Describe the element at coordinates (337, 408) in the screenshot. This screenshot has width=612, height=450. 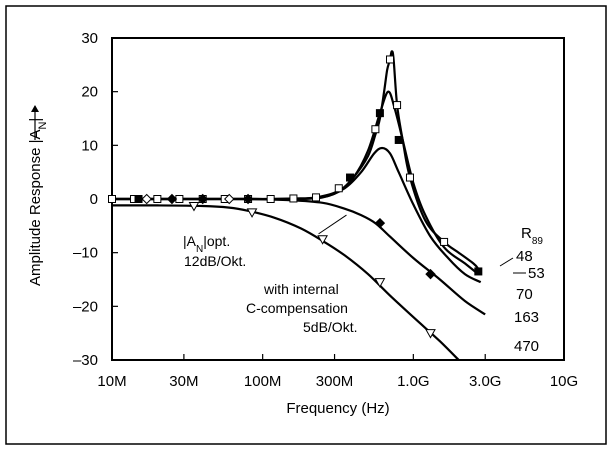
I see `x-axis-title: Frequency (Hz)` at that location.